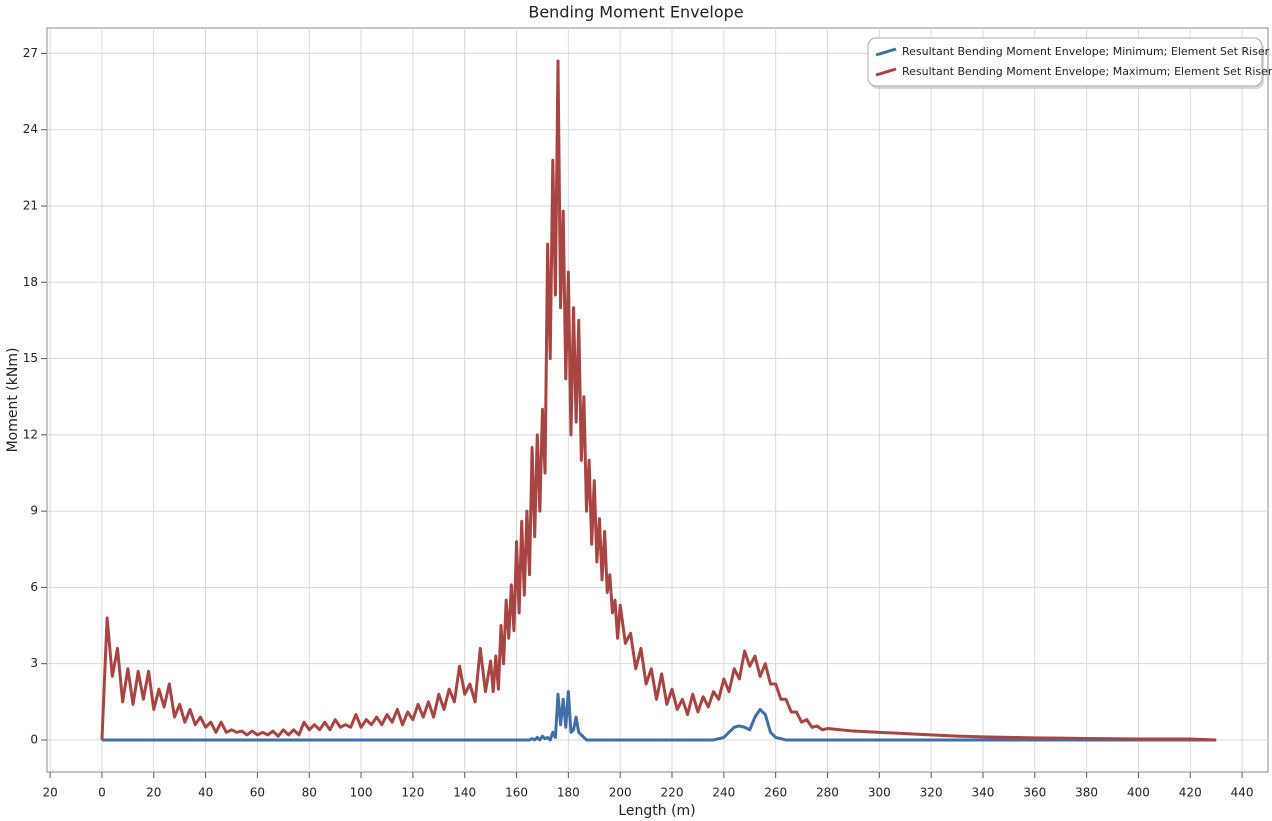 This screenshot has width=1272, height=821. What do you see at coordinates (34, 663) in the screenshot?
I see `y-tick-label: 3` at bounding box center [34, 663].